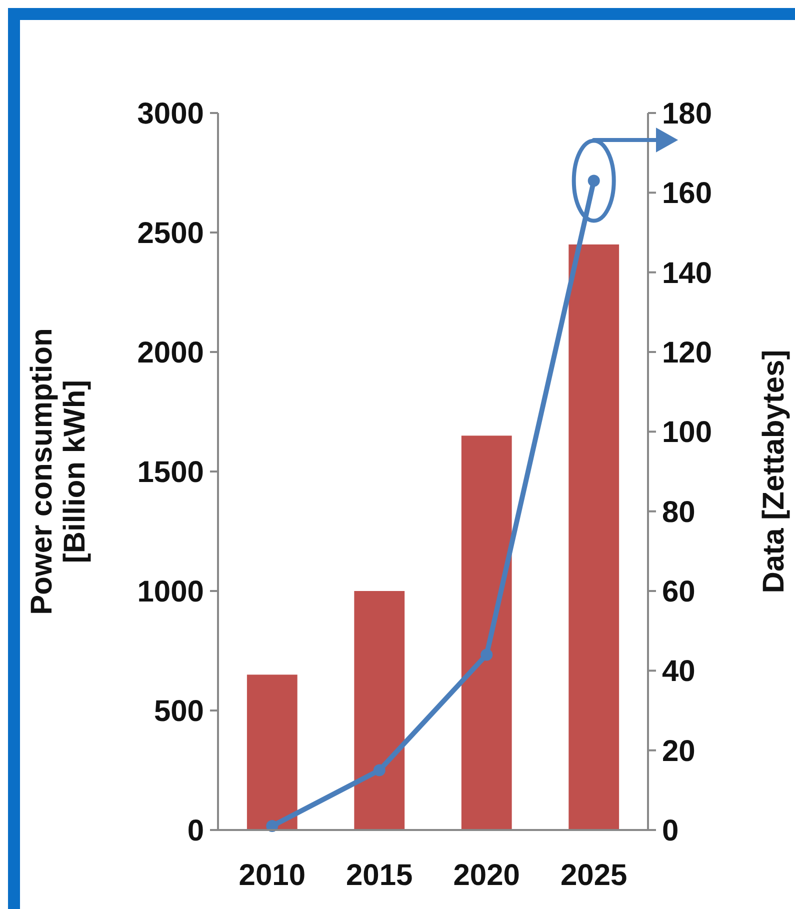  Describe the element at coordinates (170, 592) in the screenshot. I see `y-tick-label: 1000` at that location.